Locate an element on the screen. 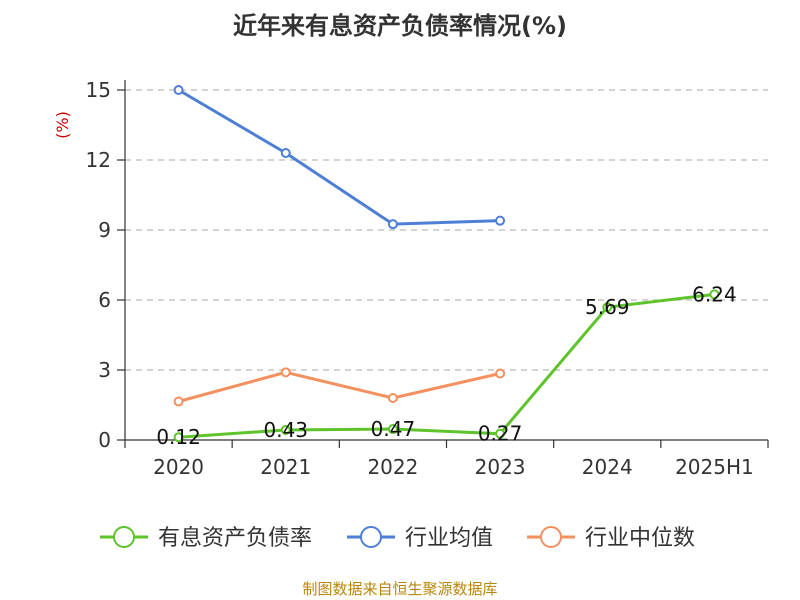 The height and width of the screenshot is (600, 800). data-label: 0.43 is located at coordinates (285, 430).